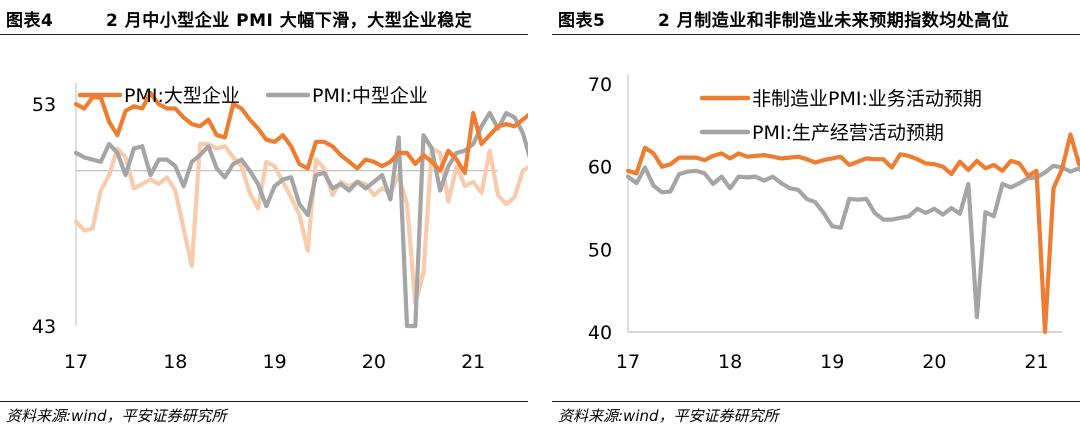 The width and height of the screenshot is (1080, 433). Describe the element at coordinates (582, 21) in the screenshot. I see `figure-number: 图表5` at that location.